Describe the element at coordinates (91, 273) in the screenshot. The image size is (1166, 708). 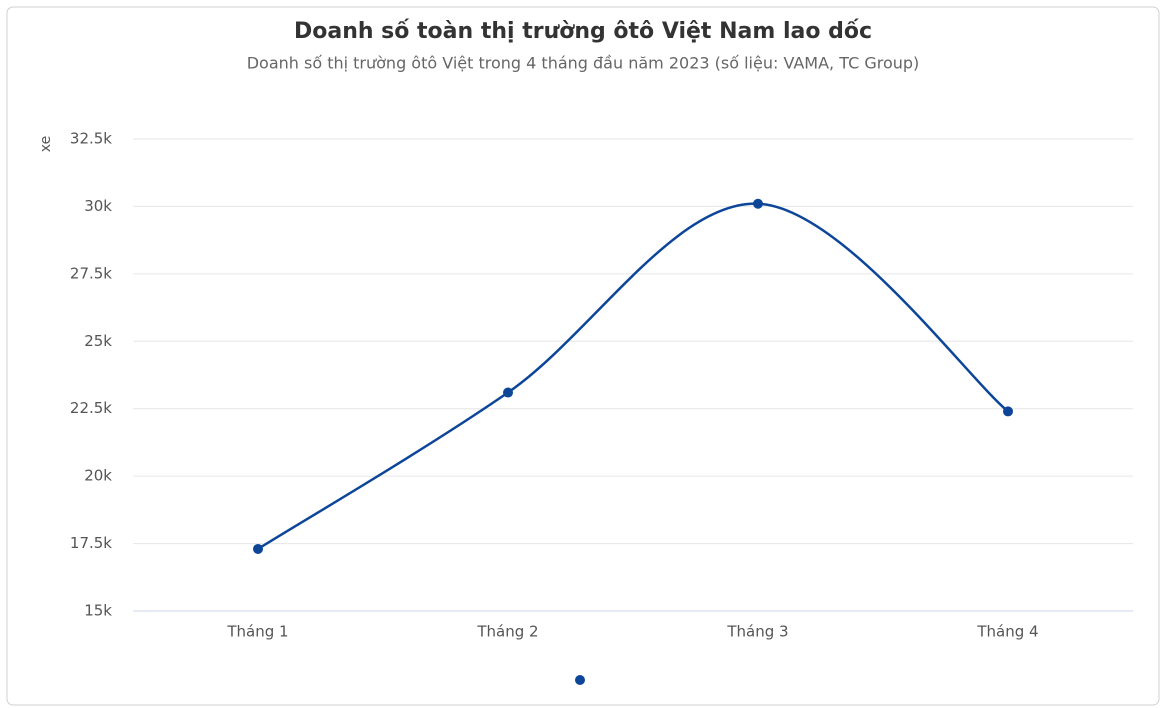
I see `y-tick-label: 27.5k` at that location.